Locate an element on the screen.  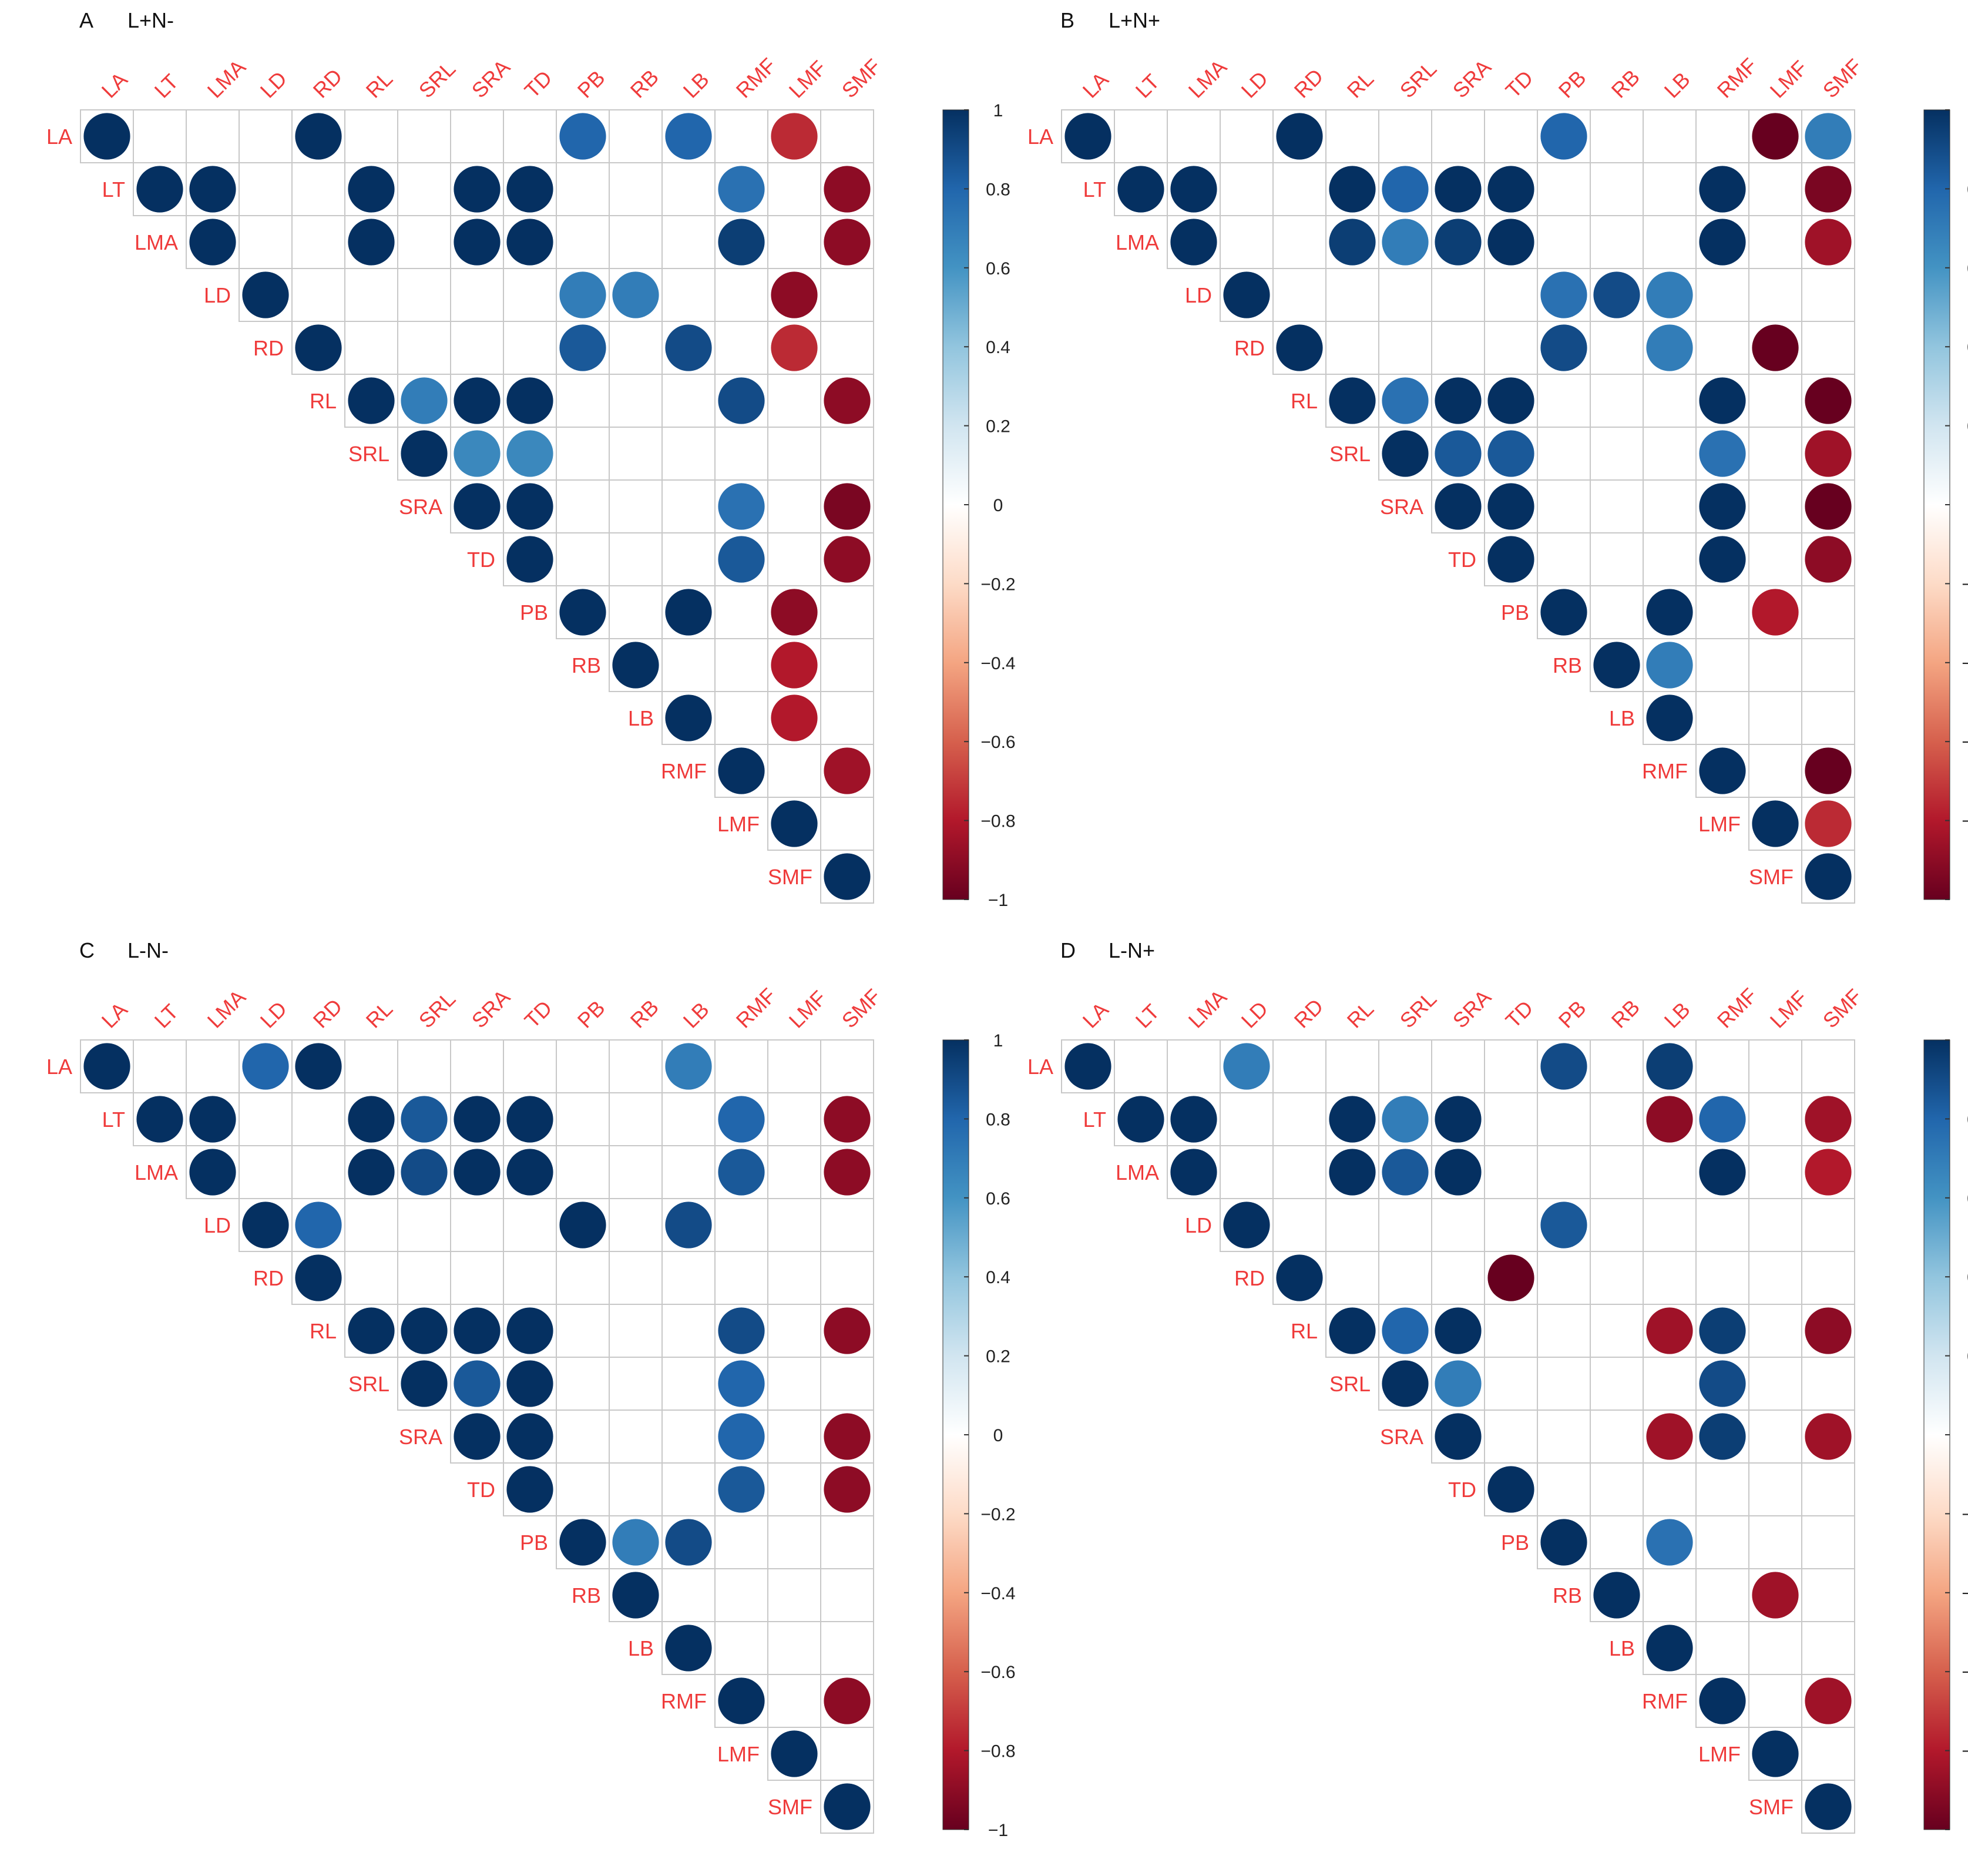
colorbar-tick-label: 0.4 is located at coordinates (998, 1277).